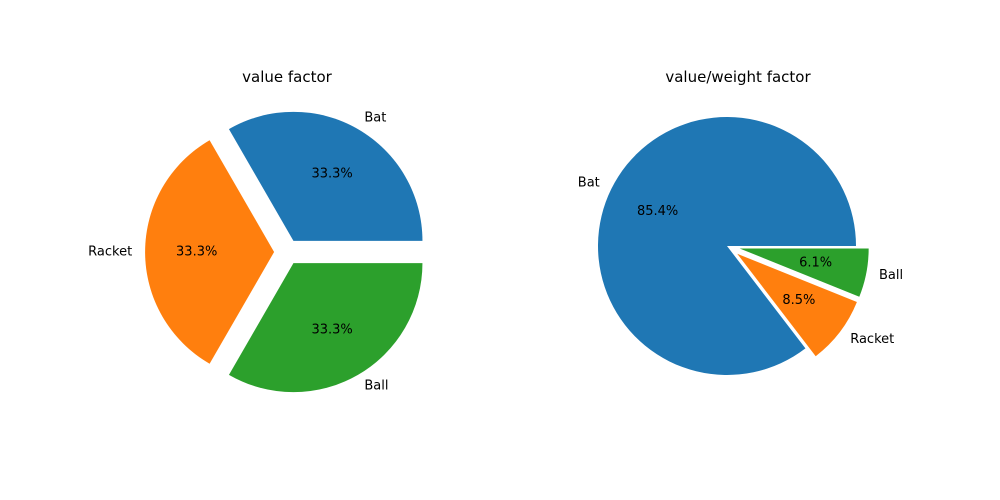 Image resolution: width=1000 pixels, height=500 pixels. I want to click on slice-percent-bat: 85.4%, so click(657, 211).